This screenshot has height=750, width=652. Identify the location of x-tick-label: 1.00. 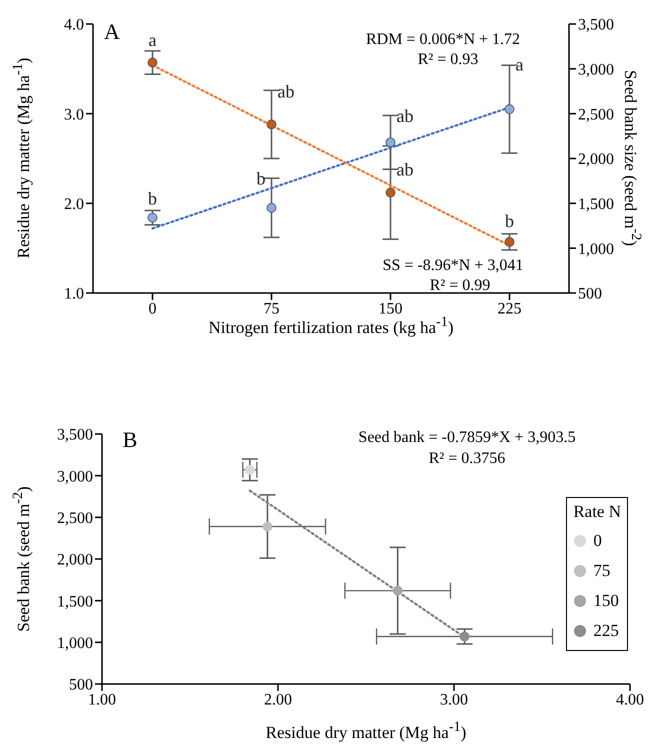
(102, 699).